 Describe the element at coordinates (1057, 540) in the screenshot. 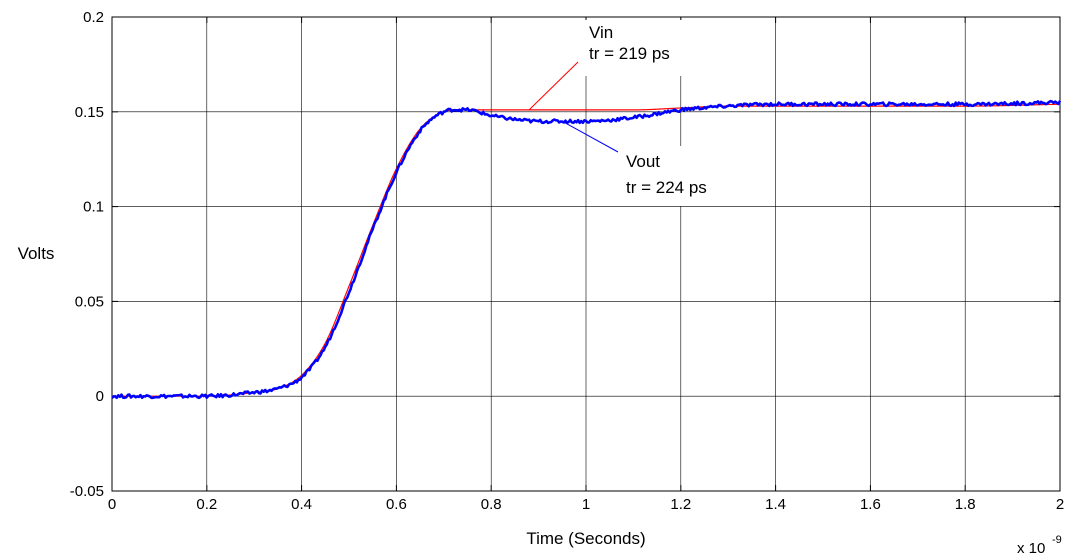

I see `x-scale-exponent: -9` at that location.